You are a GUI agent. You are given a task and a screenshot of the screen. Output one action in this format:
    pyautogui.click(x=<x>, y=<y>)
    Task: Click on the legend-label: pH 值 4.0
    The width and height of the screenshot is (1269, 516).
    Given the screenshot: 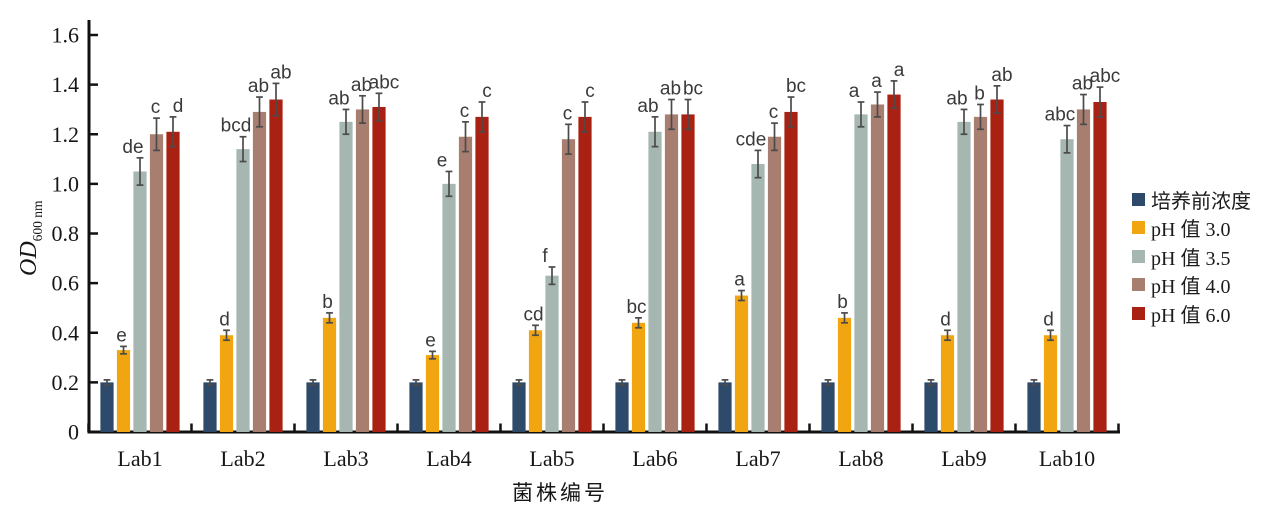 What is the action you would take?
    pyautogui.click(x=1191, y=287)
    